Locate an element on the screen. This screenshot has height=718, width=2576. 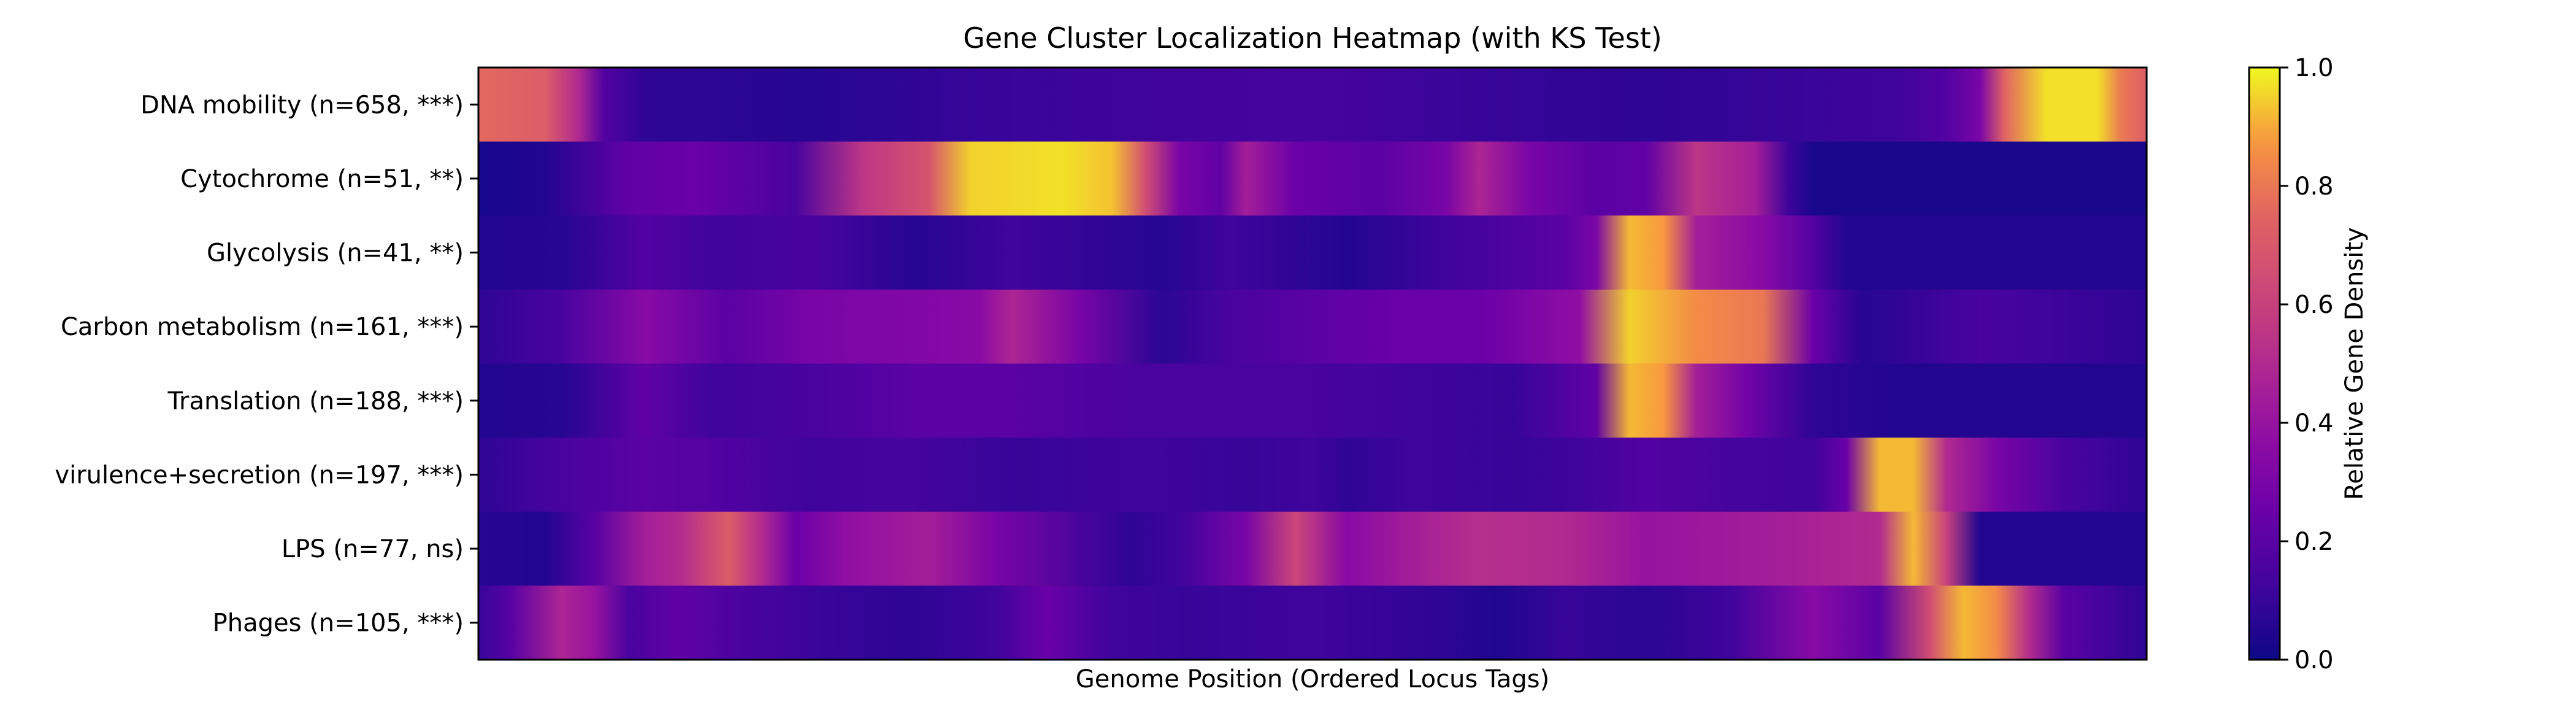
y-tick-label: Translation (n=188, ***) is located at coordinates (315, 401).